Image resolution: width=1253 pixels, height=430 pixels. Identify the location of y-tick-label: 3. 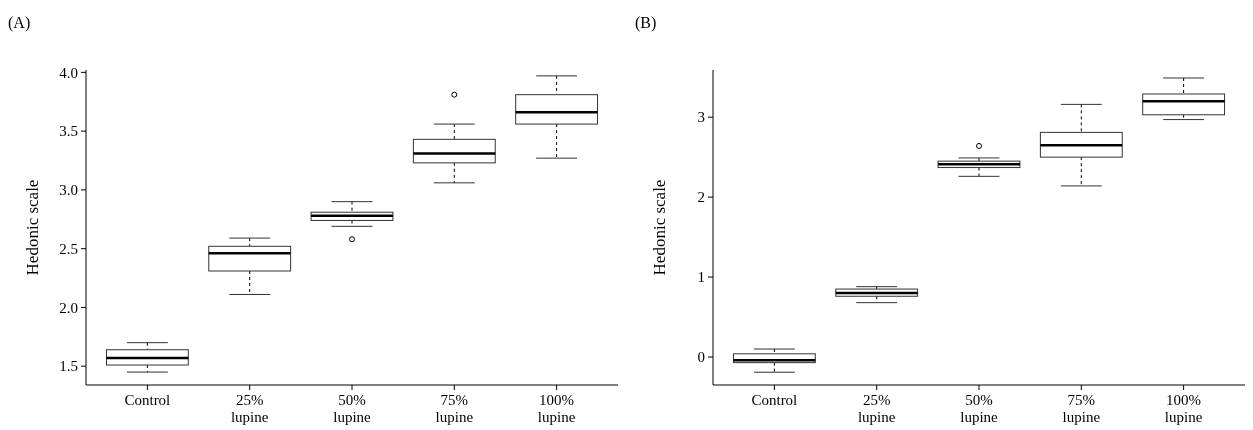
(701, 117).